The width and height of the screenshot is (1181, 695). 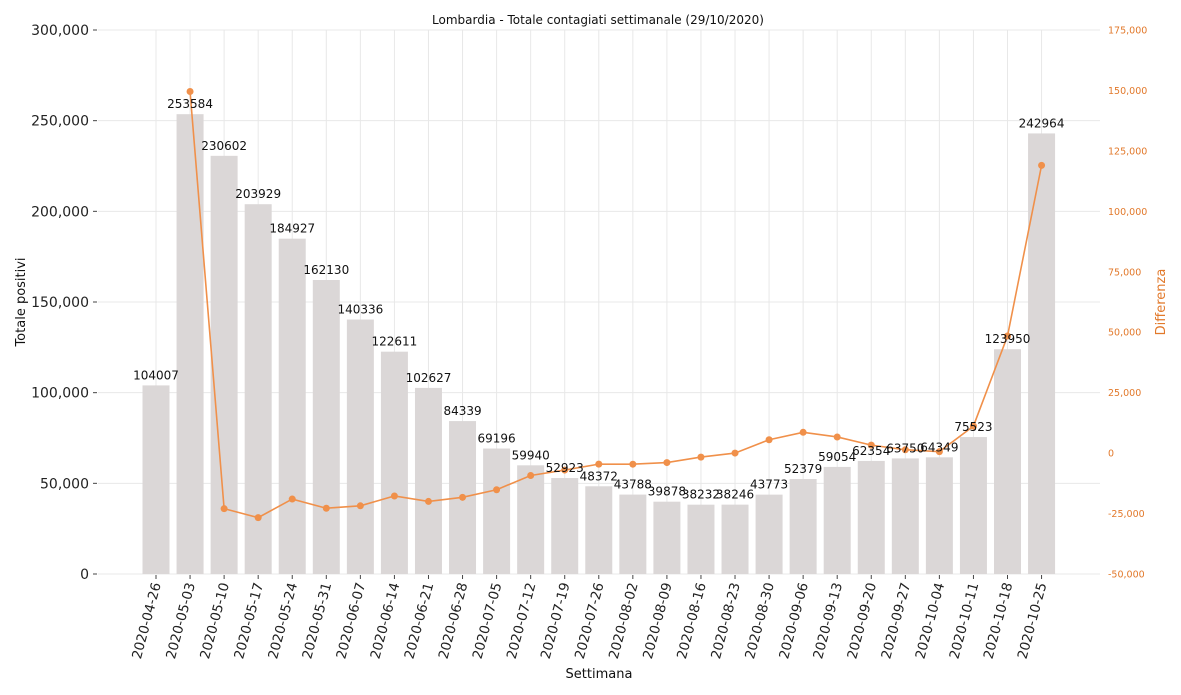 What do you see at coordinates (1126, 575) in the screenshot?
I see `y2-tick-label: -50,000` at bounding box center [1126, 575].